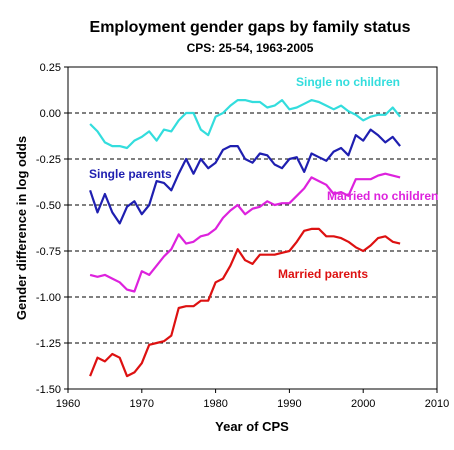  Describe the element at coordinates (382, 196) in the screenshot. I see `series-label-2: Married no children` at that location.